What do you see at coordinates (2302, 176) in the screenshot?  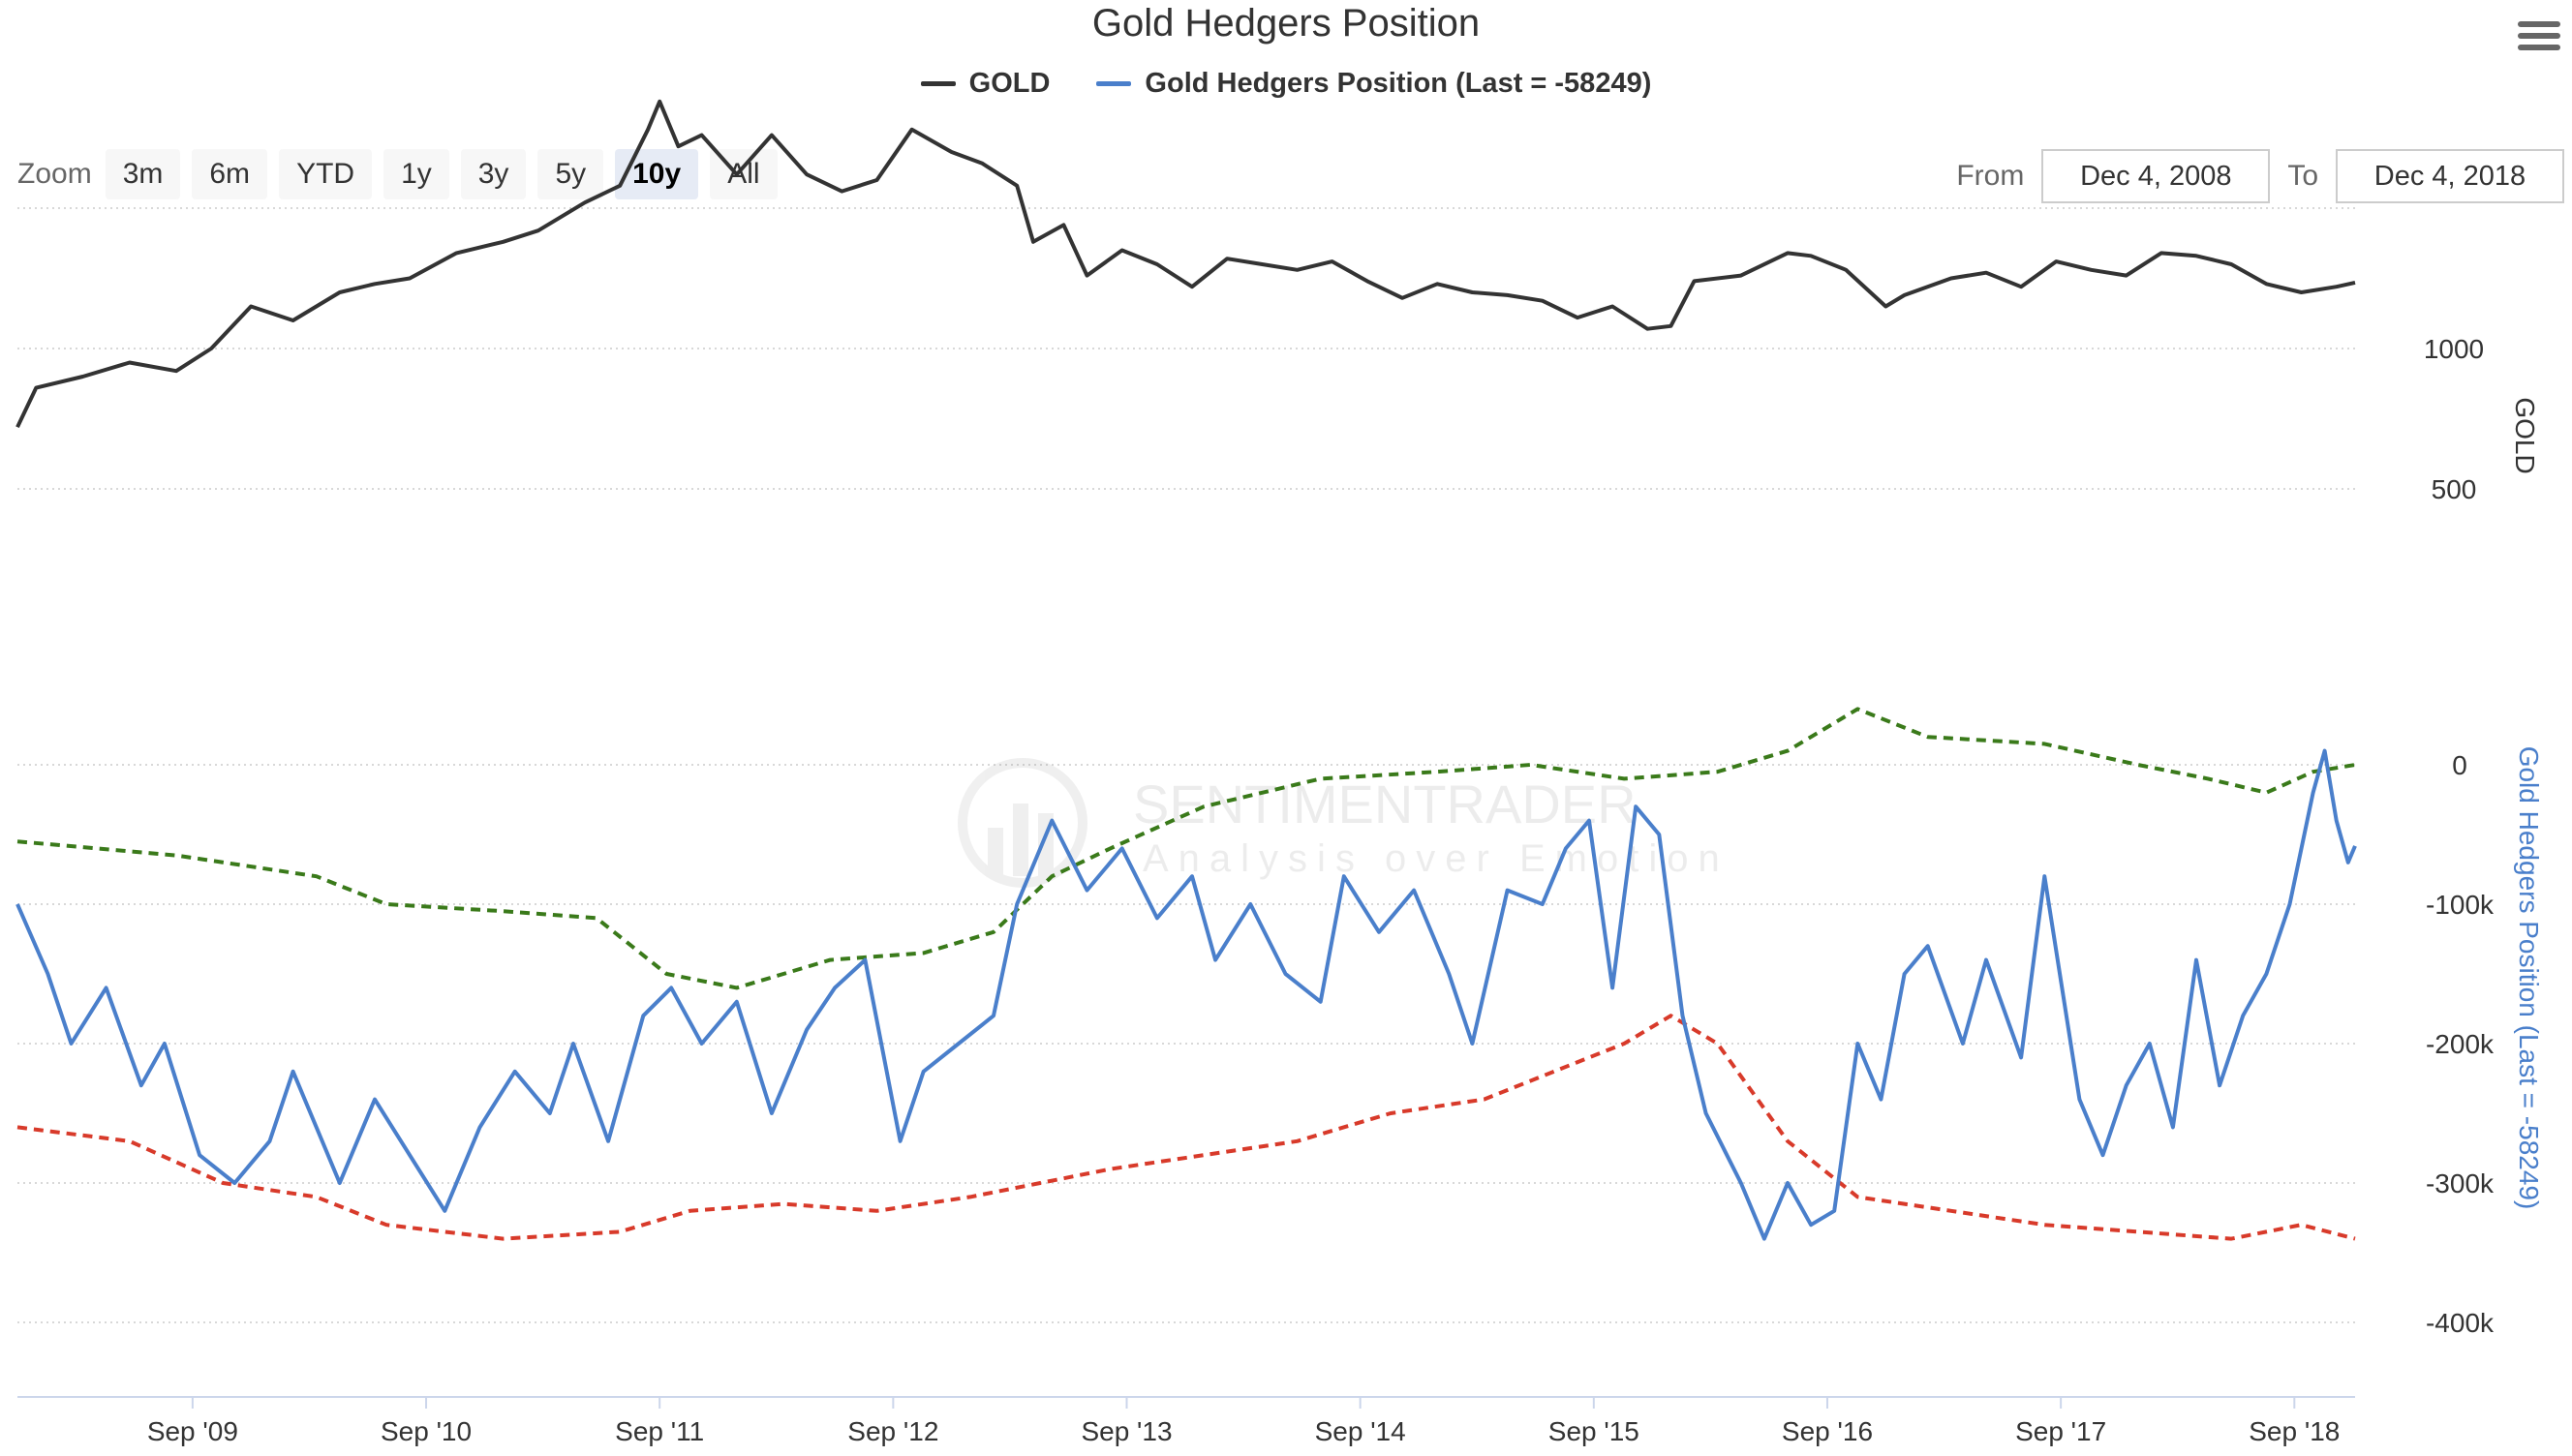 I see `to-label: To` at bounding box center [2302, 176].